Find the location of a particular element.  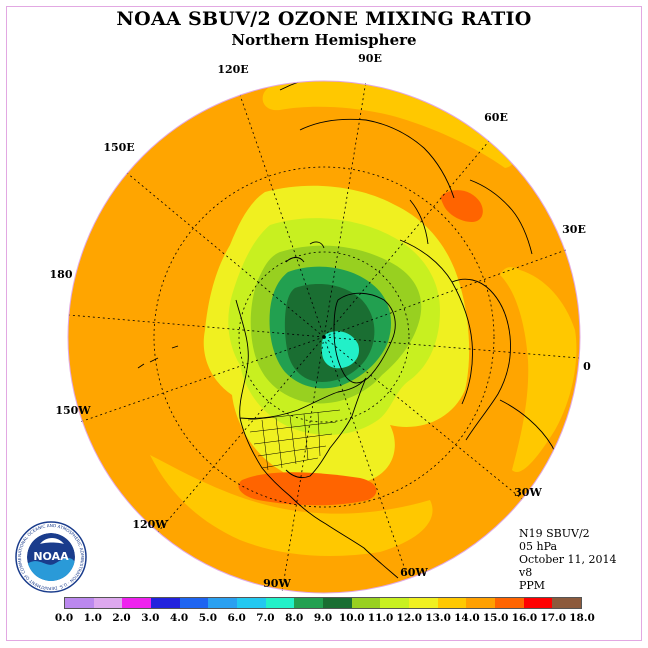

logo-emblem is located at coordinates (51, 557).